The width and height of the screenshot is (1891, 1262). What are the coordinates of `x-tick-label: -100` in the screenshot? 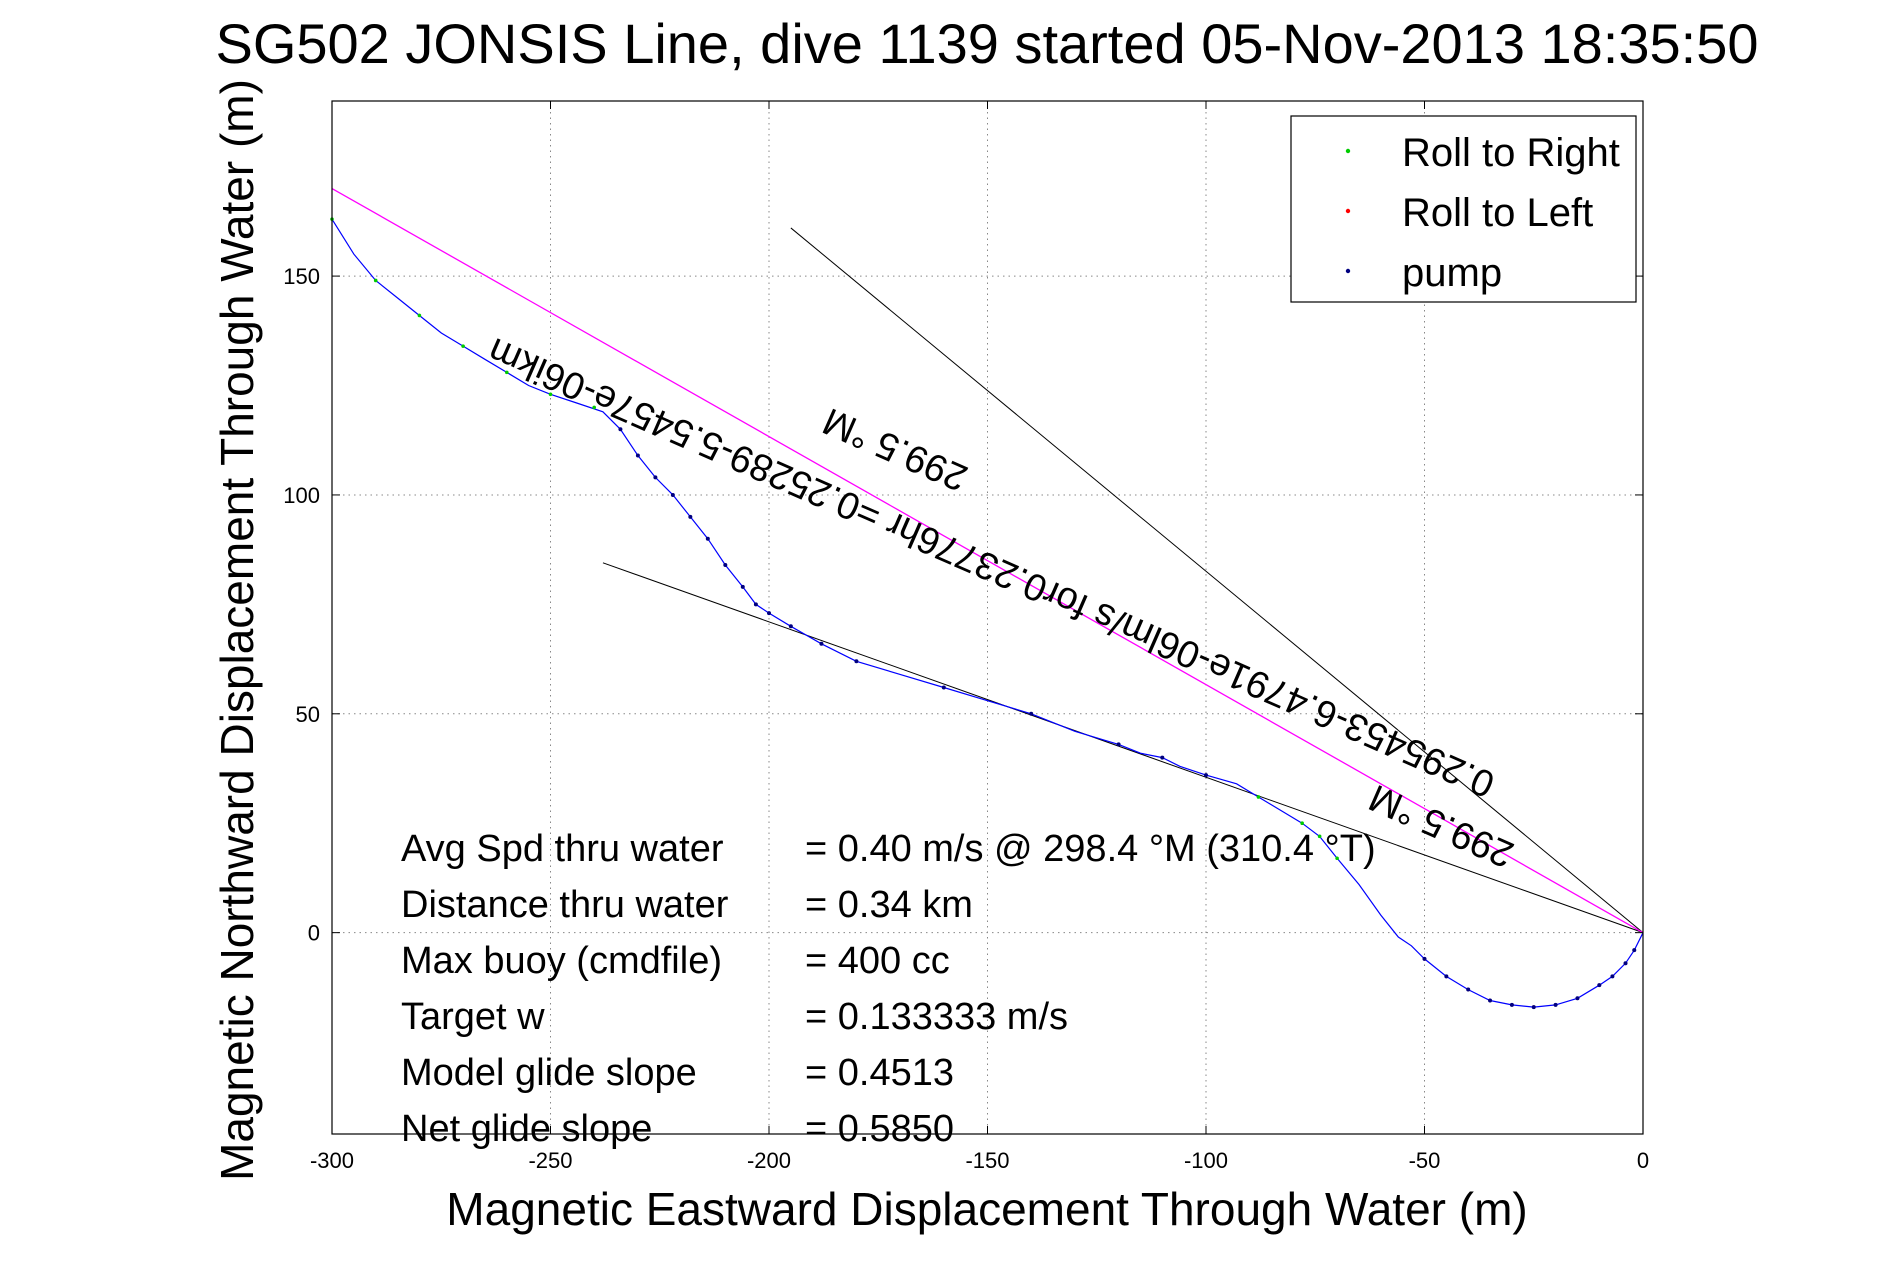 It's located at (1206, 1160).